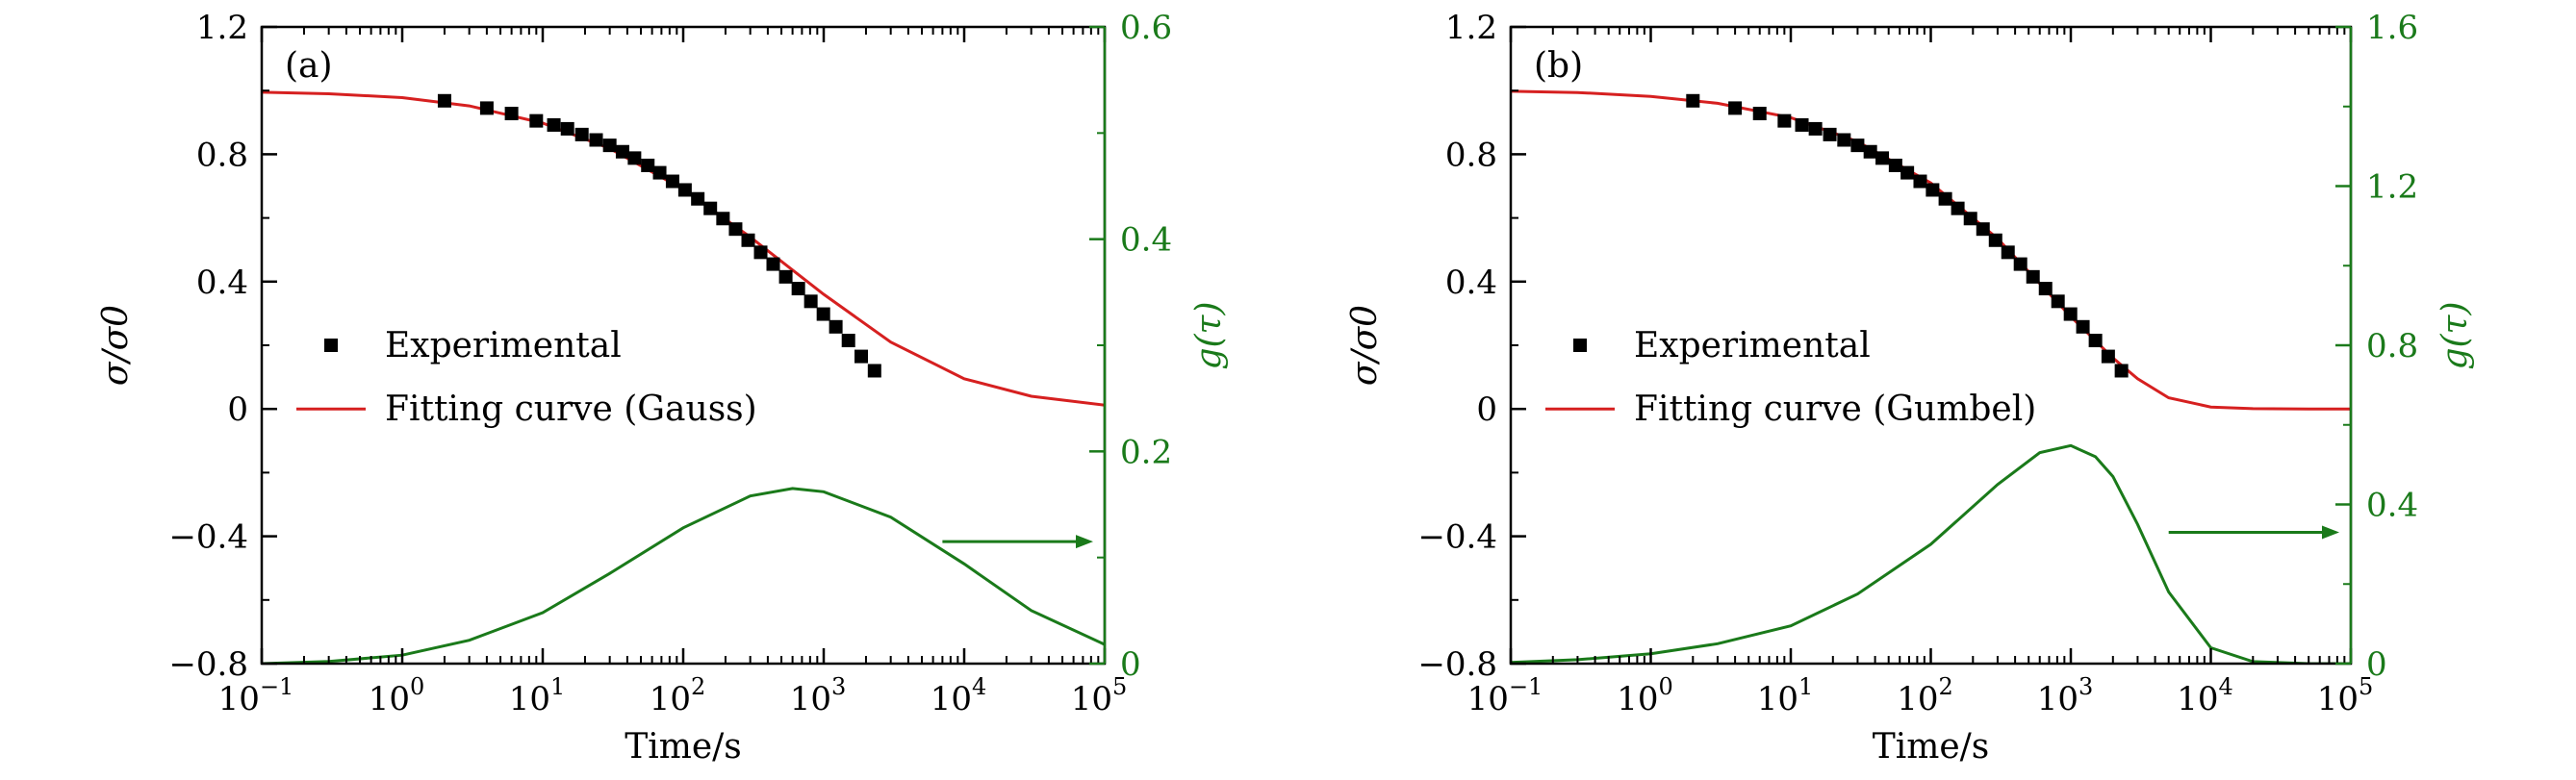  What do you see at coordinates (2376, 664) in the screenshot?
I see `y-right-tick-label: 0` at bounding box center [2376, 664].